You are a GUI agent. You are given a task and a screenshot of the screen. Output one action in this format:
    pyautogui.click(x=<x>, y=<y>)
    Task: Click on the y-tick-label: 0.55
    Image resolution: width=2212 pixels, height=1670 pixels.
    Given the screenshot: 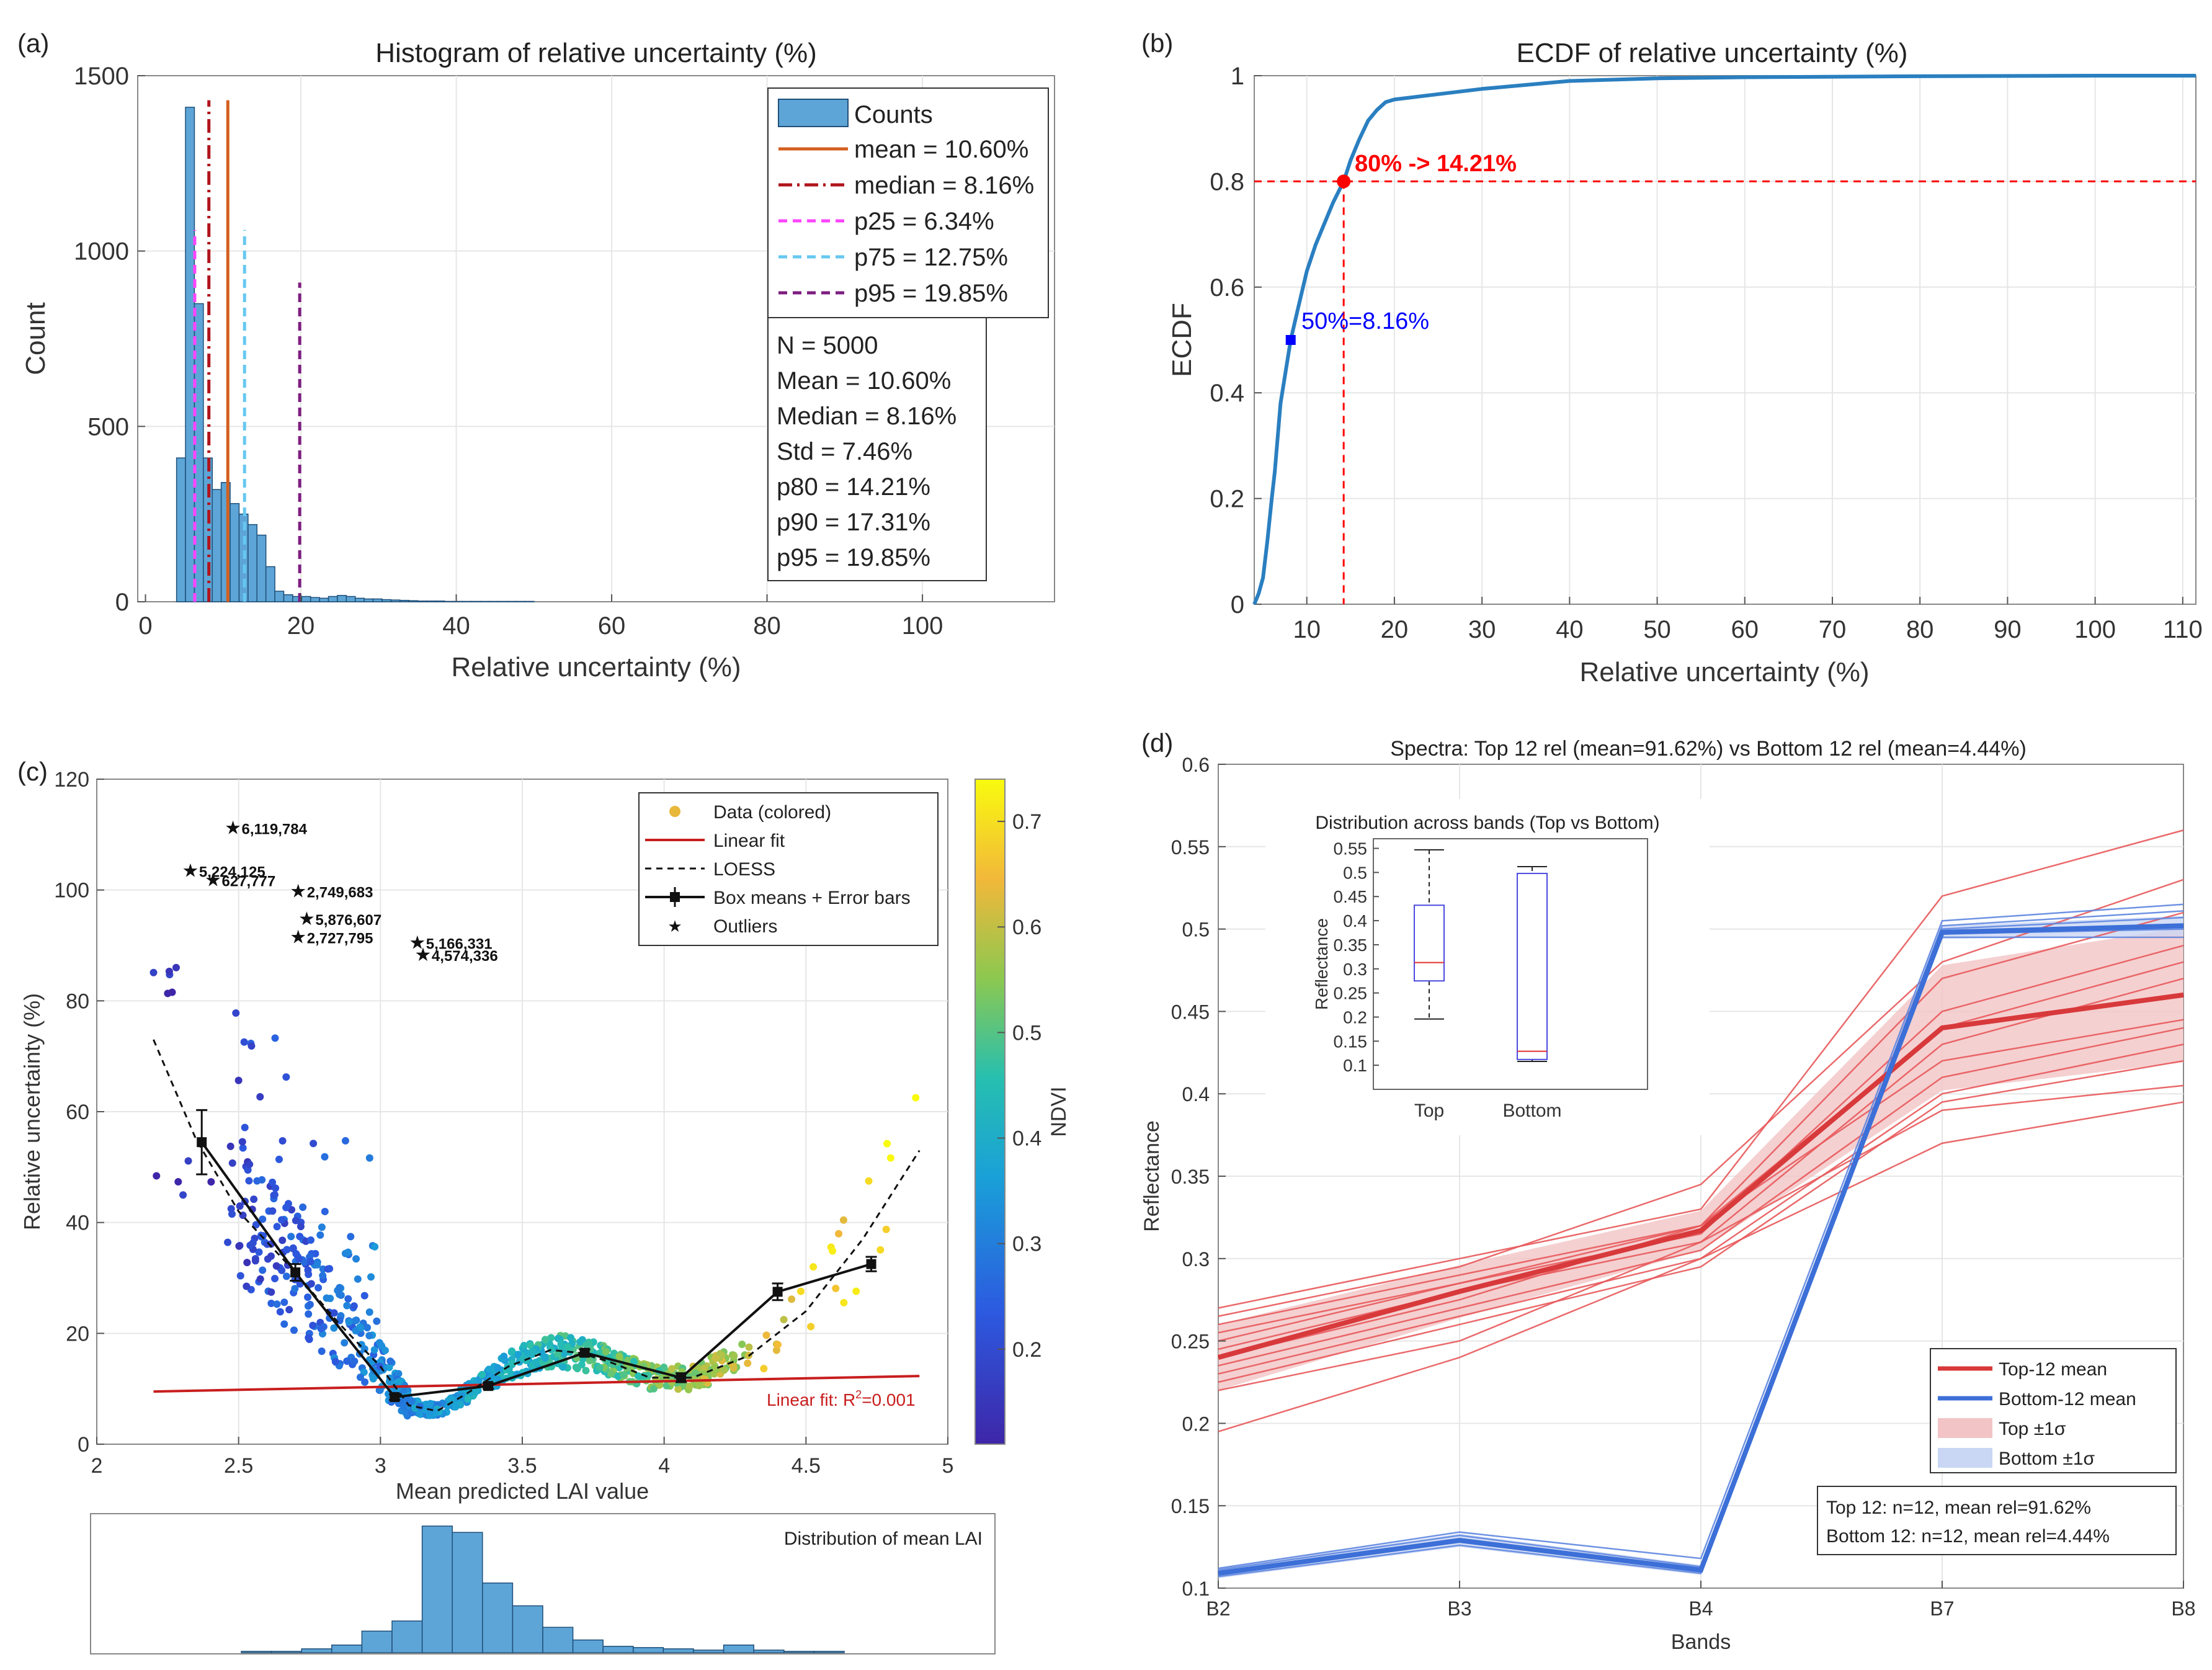 What is the action you would take?
    pyautogui.click(x=1190, y=847)
    